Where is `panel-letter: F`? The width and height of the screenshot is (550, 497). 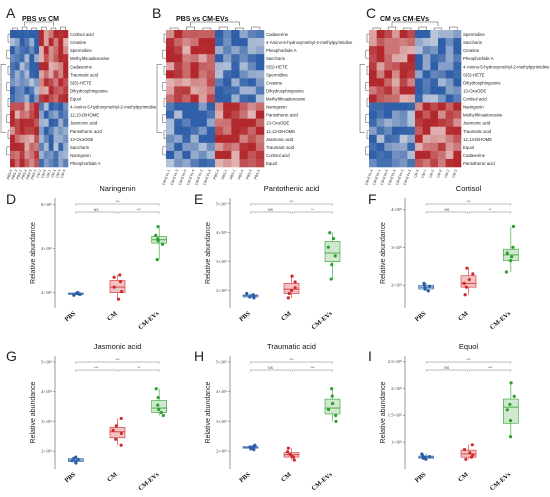
panel-letter: F is located at coordinates (372, 199).